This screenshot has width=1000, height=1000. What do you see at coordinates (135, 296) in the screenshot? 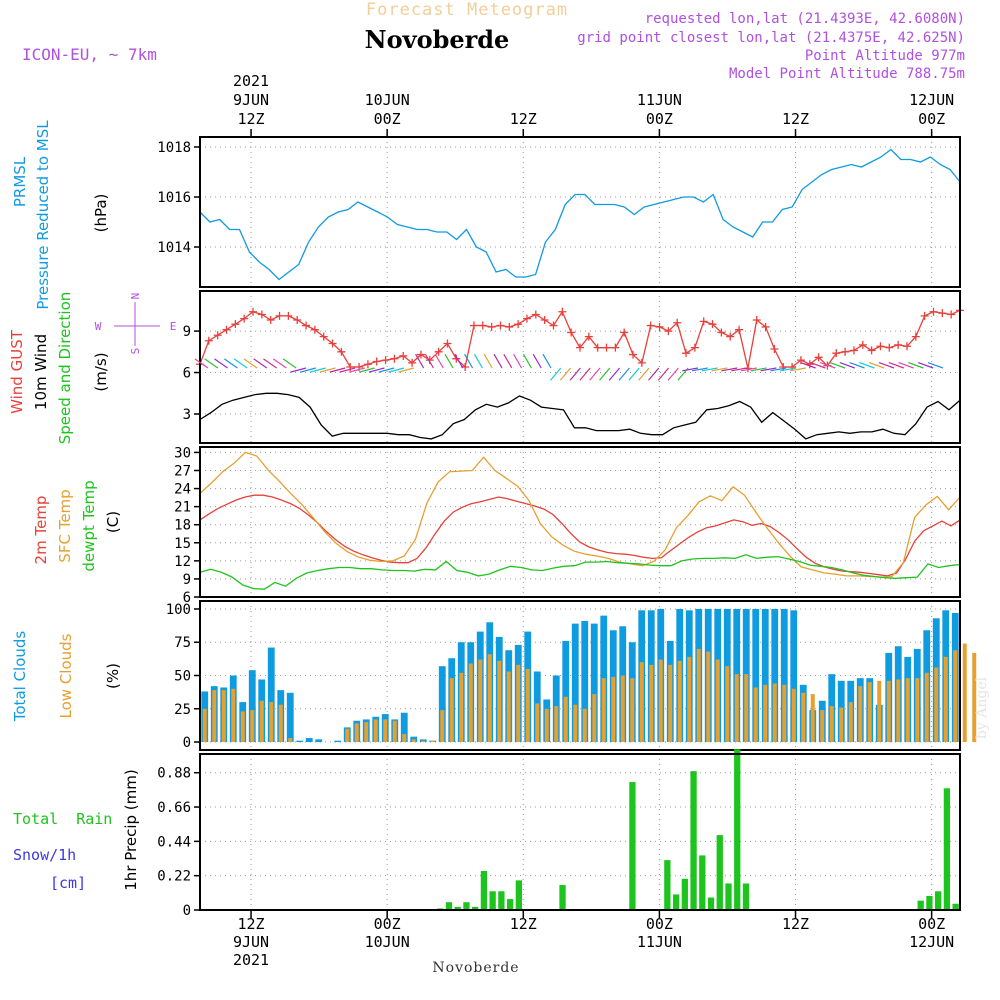
I see `compass-n: N` at bounding box center [135, 296].